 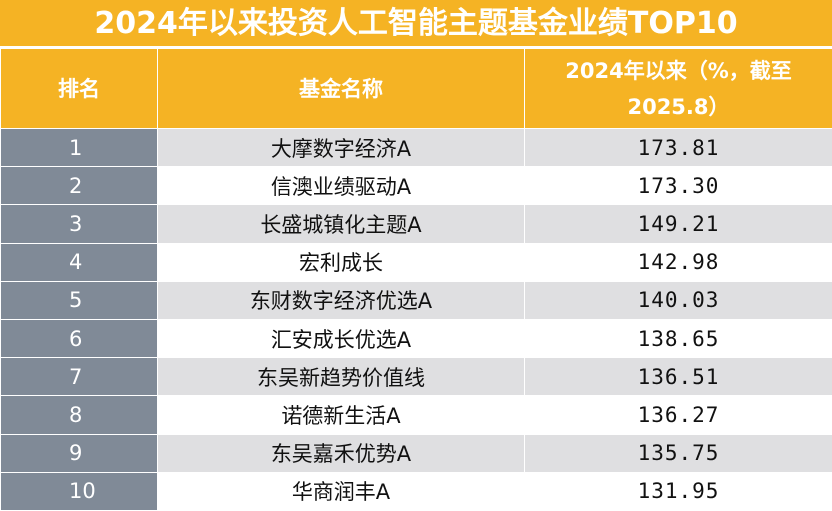 I want to click on header-performance: 2024年以来（%，截至2025.8）, so click(x=678, y=89).